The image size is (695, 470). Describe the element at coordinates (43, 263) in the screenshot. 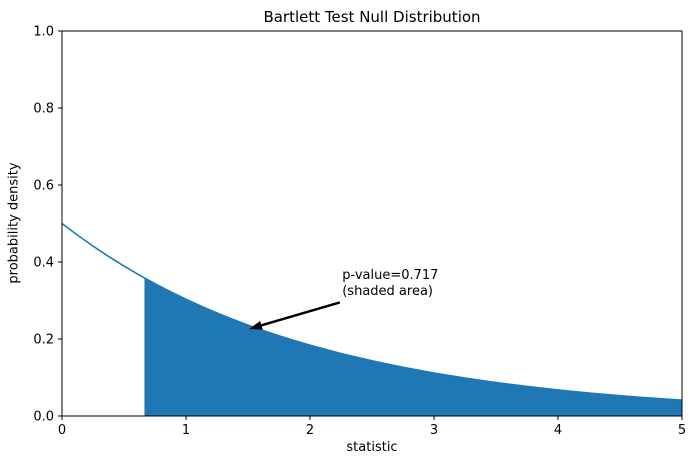

I see `y-tick-label: 0.4` at that location.